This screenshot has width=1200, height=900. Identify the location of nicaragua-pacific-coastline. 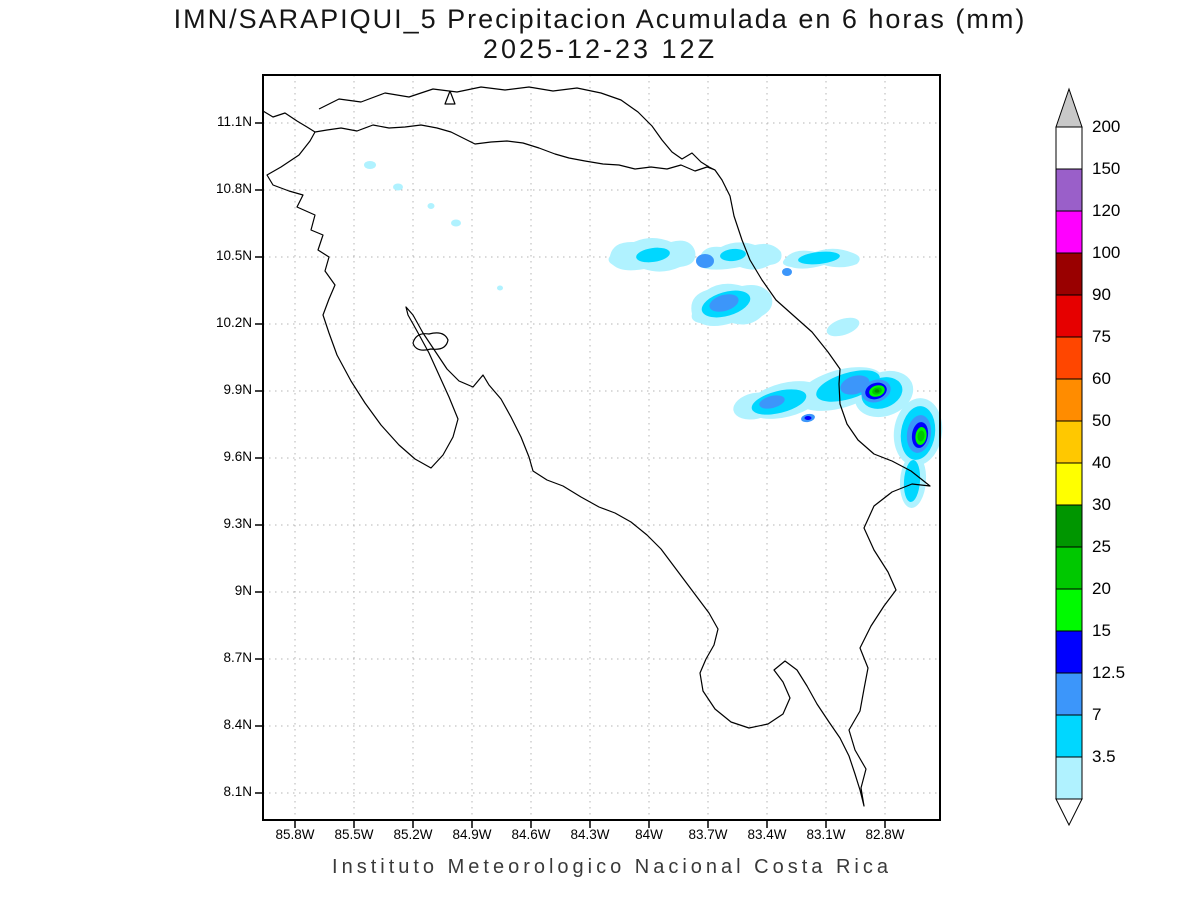
(289, 121).